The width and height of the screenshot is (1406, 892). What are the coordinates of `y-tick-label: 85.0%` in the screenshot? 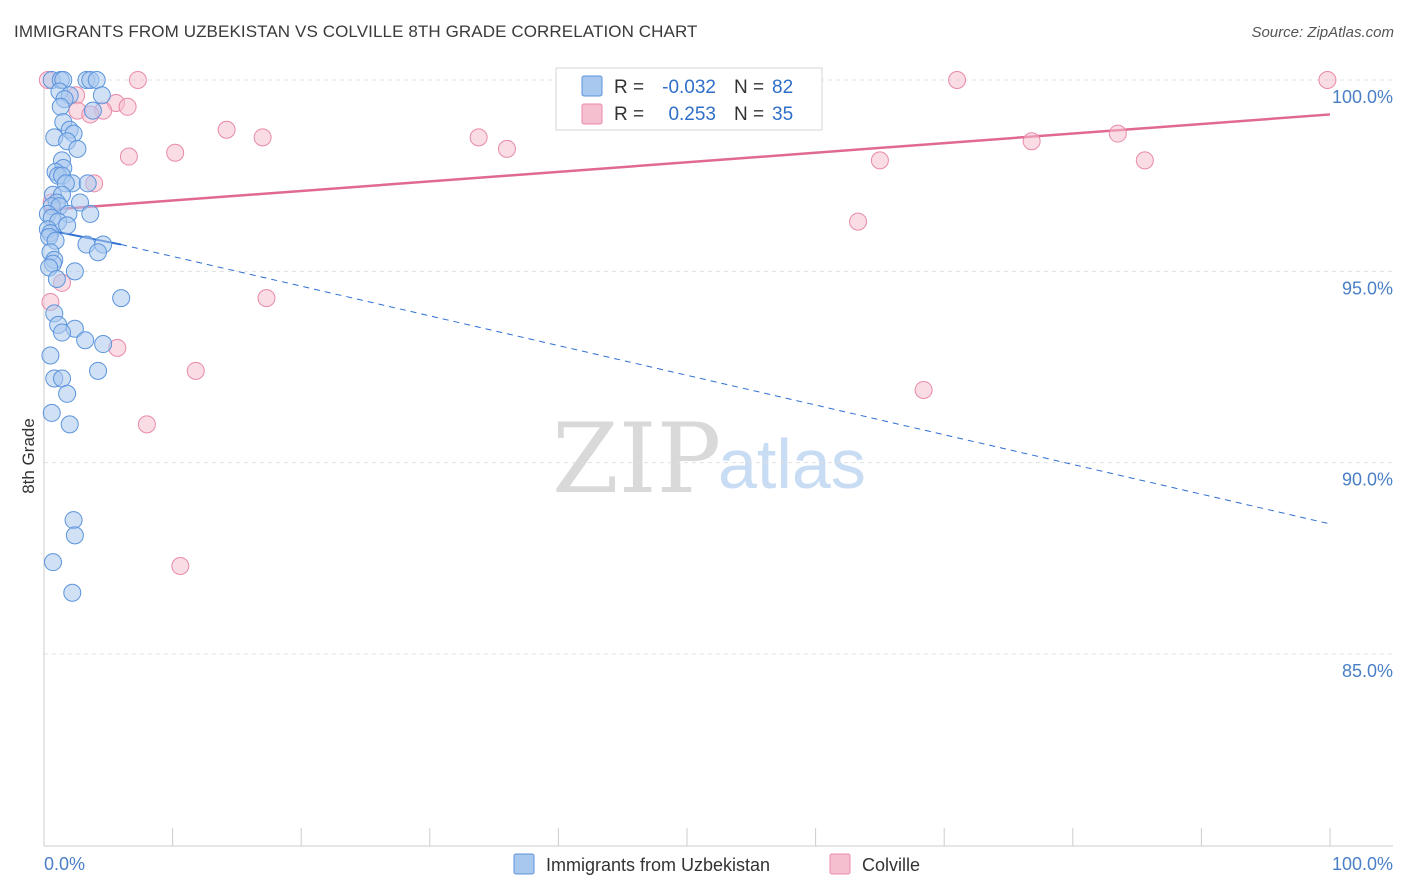 It's located at (1367, 671).